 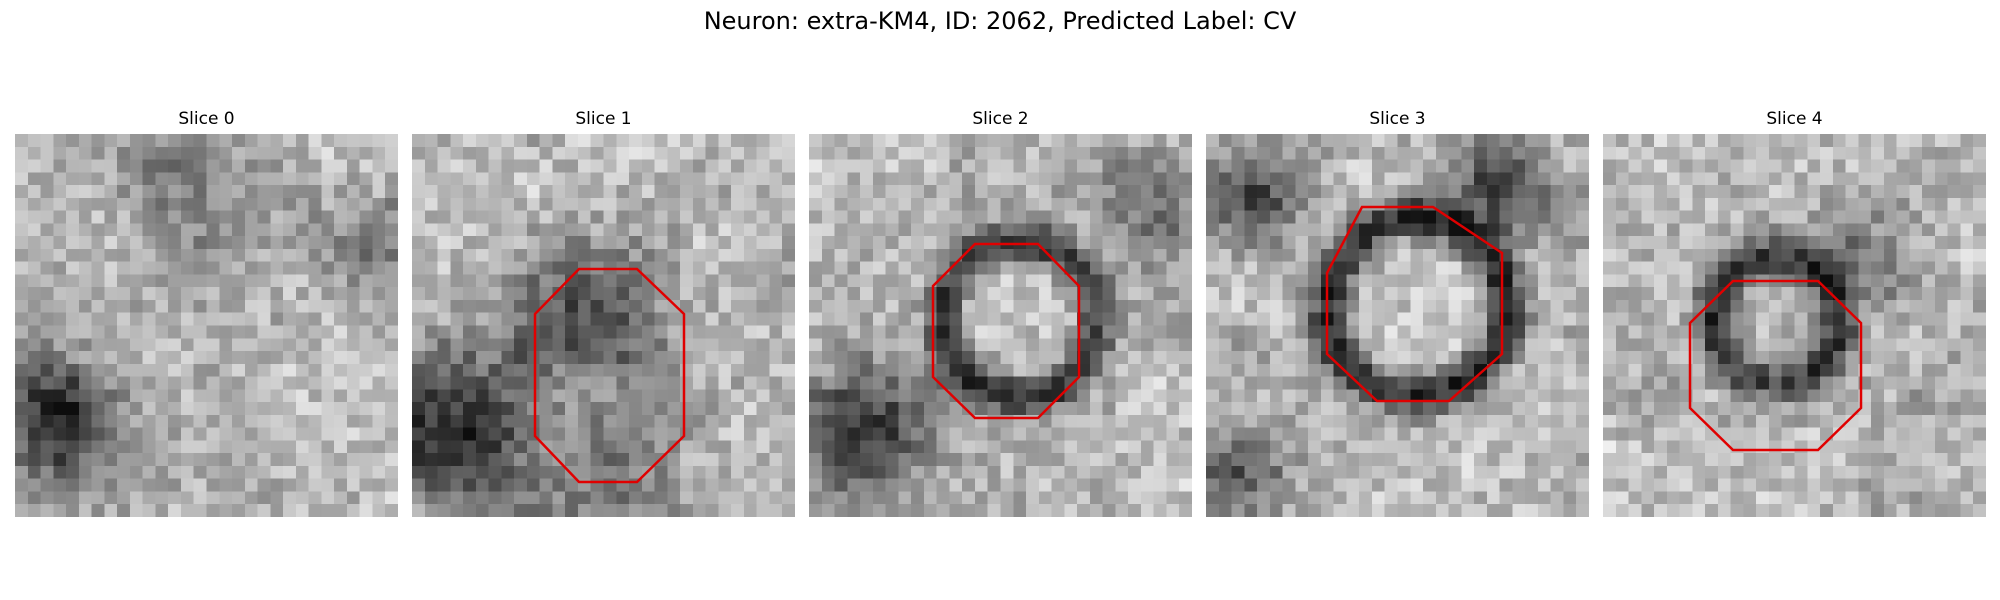 I want to click on slice-image-0-canvas, so click(x=206, y=325).